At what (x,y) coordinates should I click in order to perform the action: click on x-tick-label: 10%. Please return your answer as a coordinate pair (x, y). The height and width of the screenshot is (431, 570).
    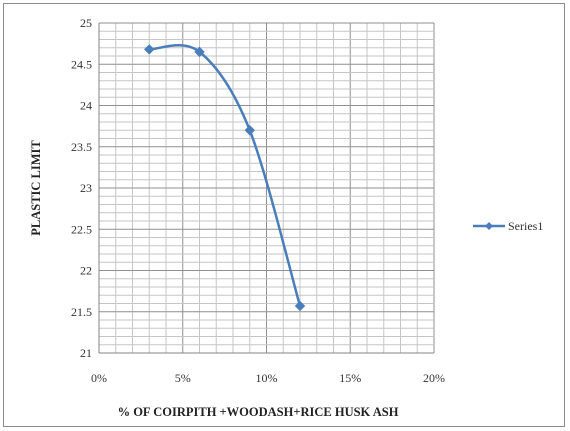
    Looking at the image, I should click on (267, 378).